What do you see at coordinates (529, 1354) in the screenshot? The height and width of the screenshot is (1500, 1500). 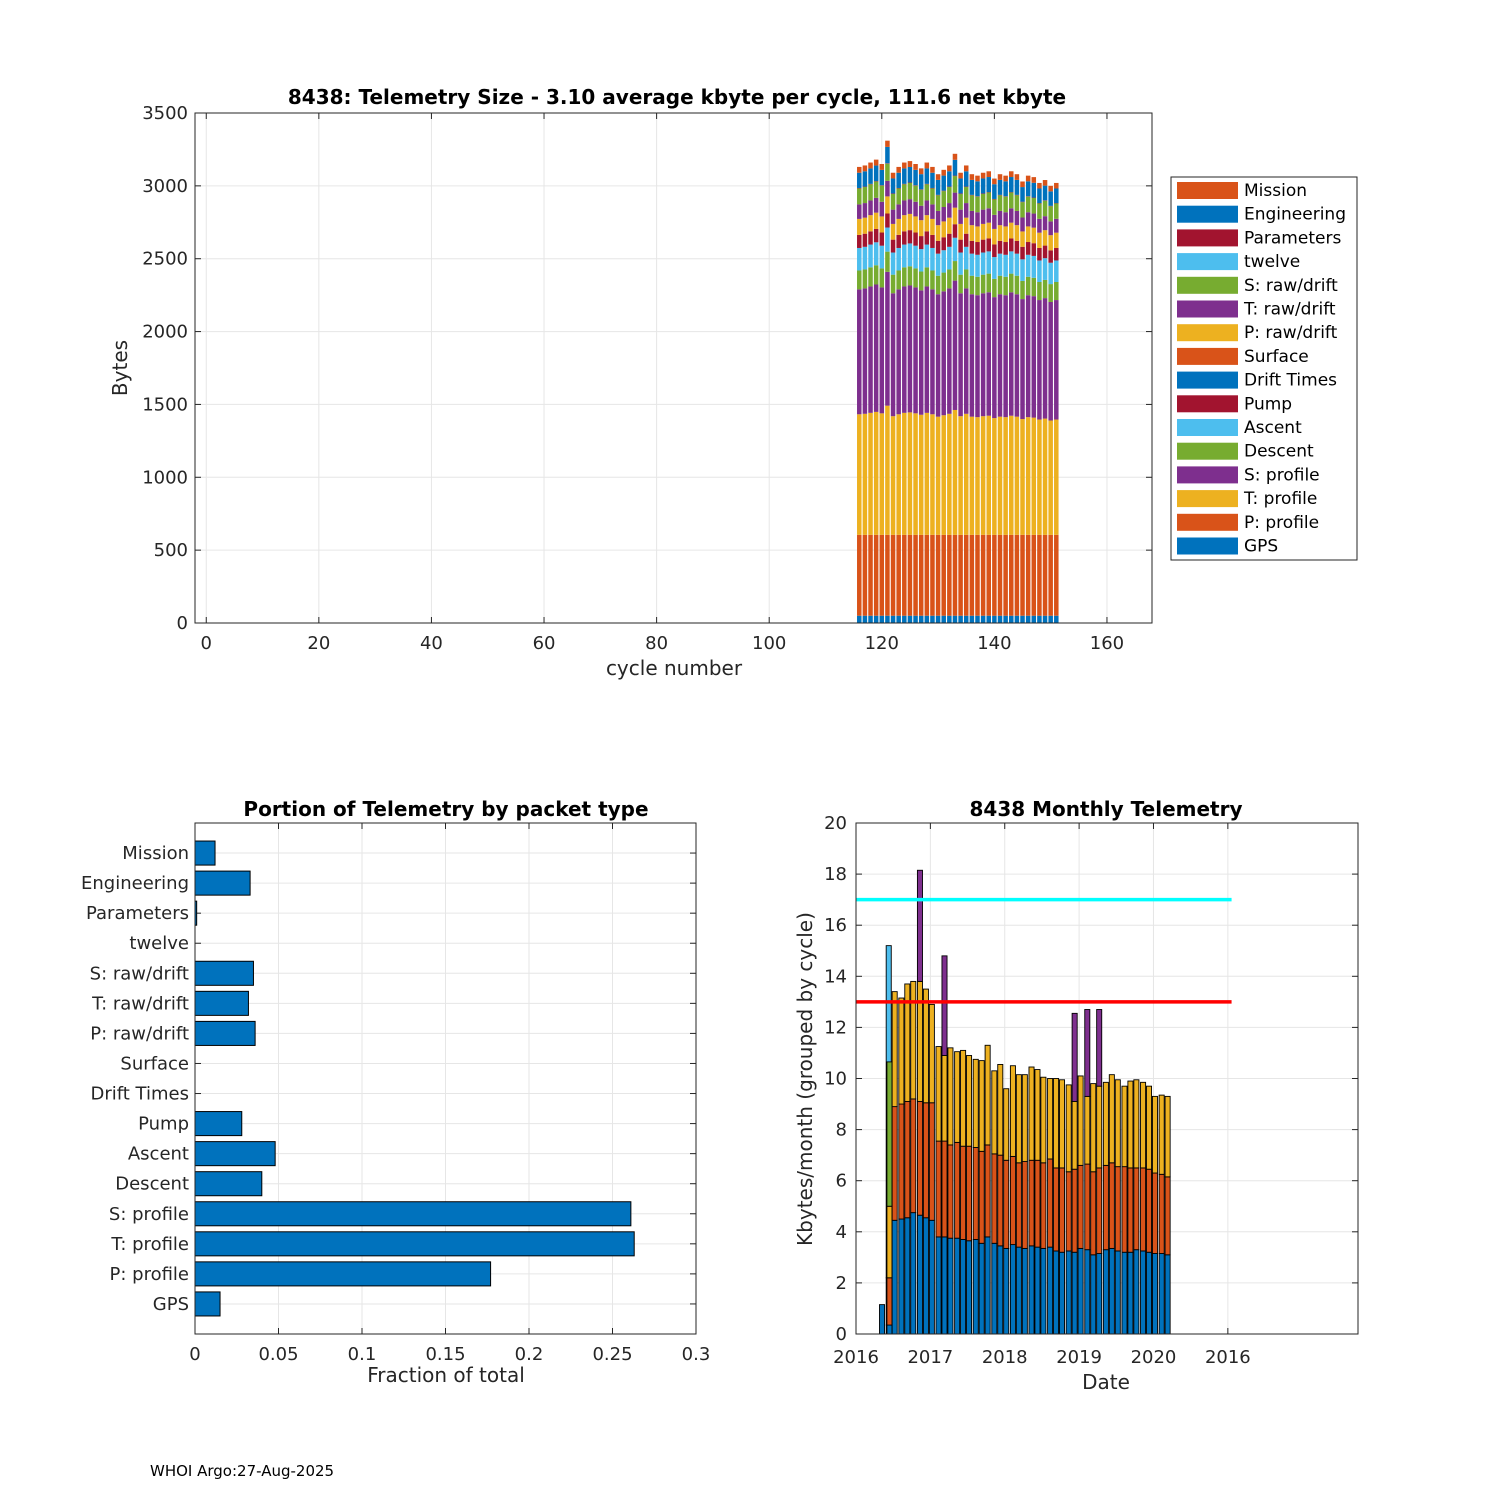 I see `hbar-xtick-label: 0.2` at bounding box center [529, 1354].